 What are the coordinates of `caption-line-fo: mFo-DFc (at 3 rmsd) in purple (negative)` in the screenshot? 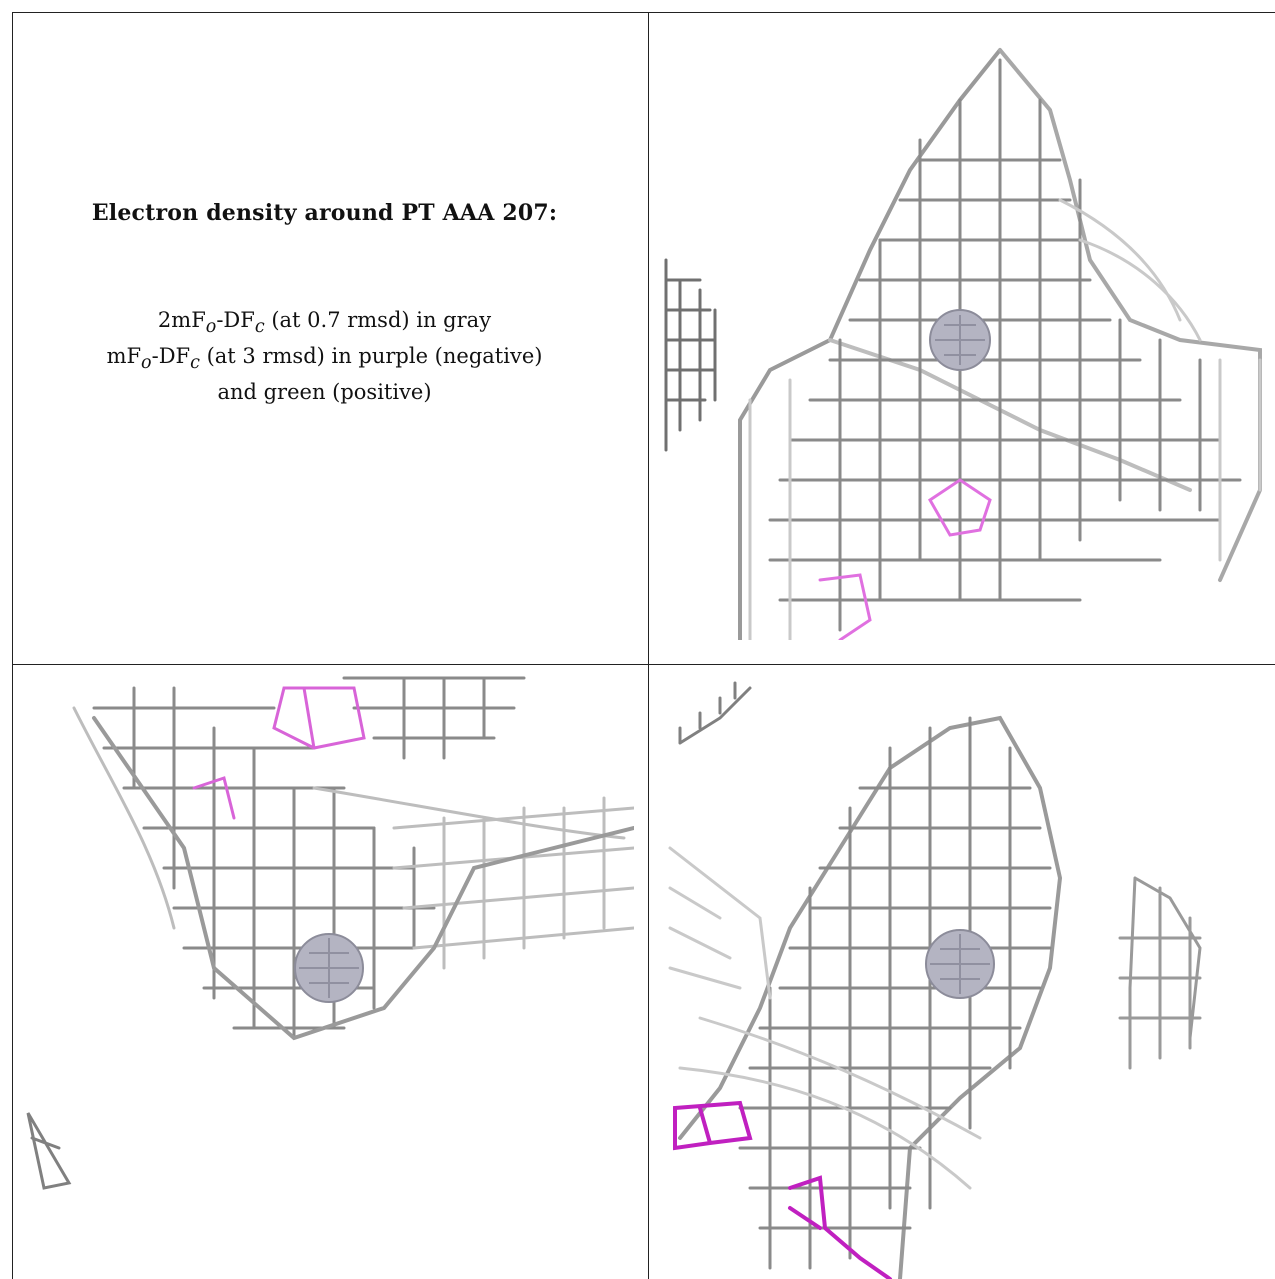 It's located at (324, 359).